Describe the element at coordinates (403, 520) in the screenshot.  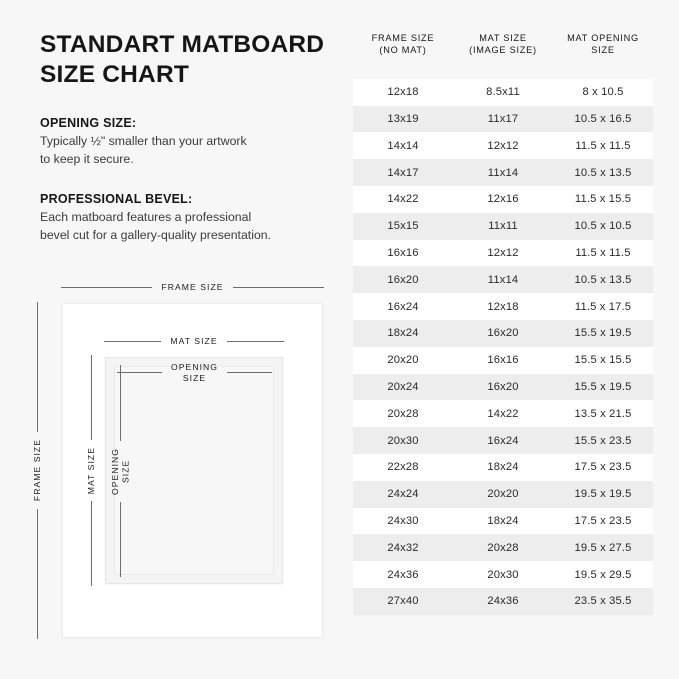
I see `cell-frame-size: 24x30` at that location.